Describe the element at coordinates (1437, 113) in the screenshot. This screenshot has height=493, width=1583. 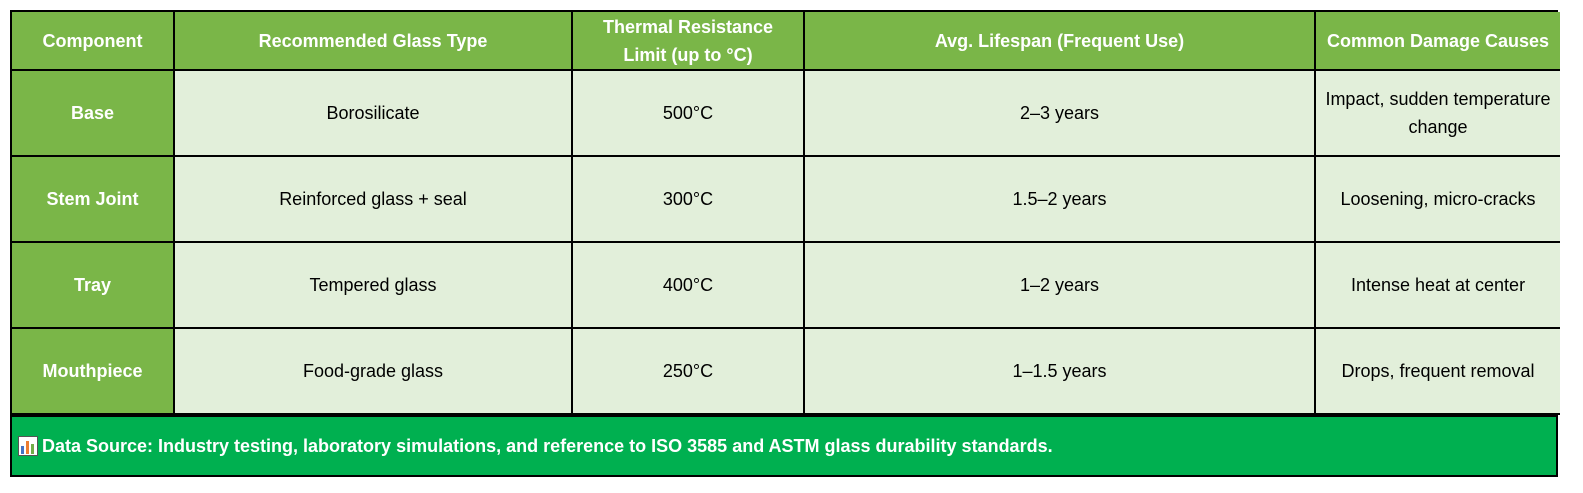
I see `table-cell: Impact, sudden temperature change` at that location.